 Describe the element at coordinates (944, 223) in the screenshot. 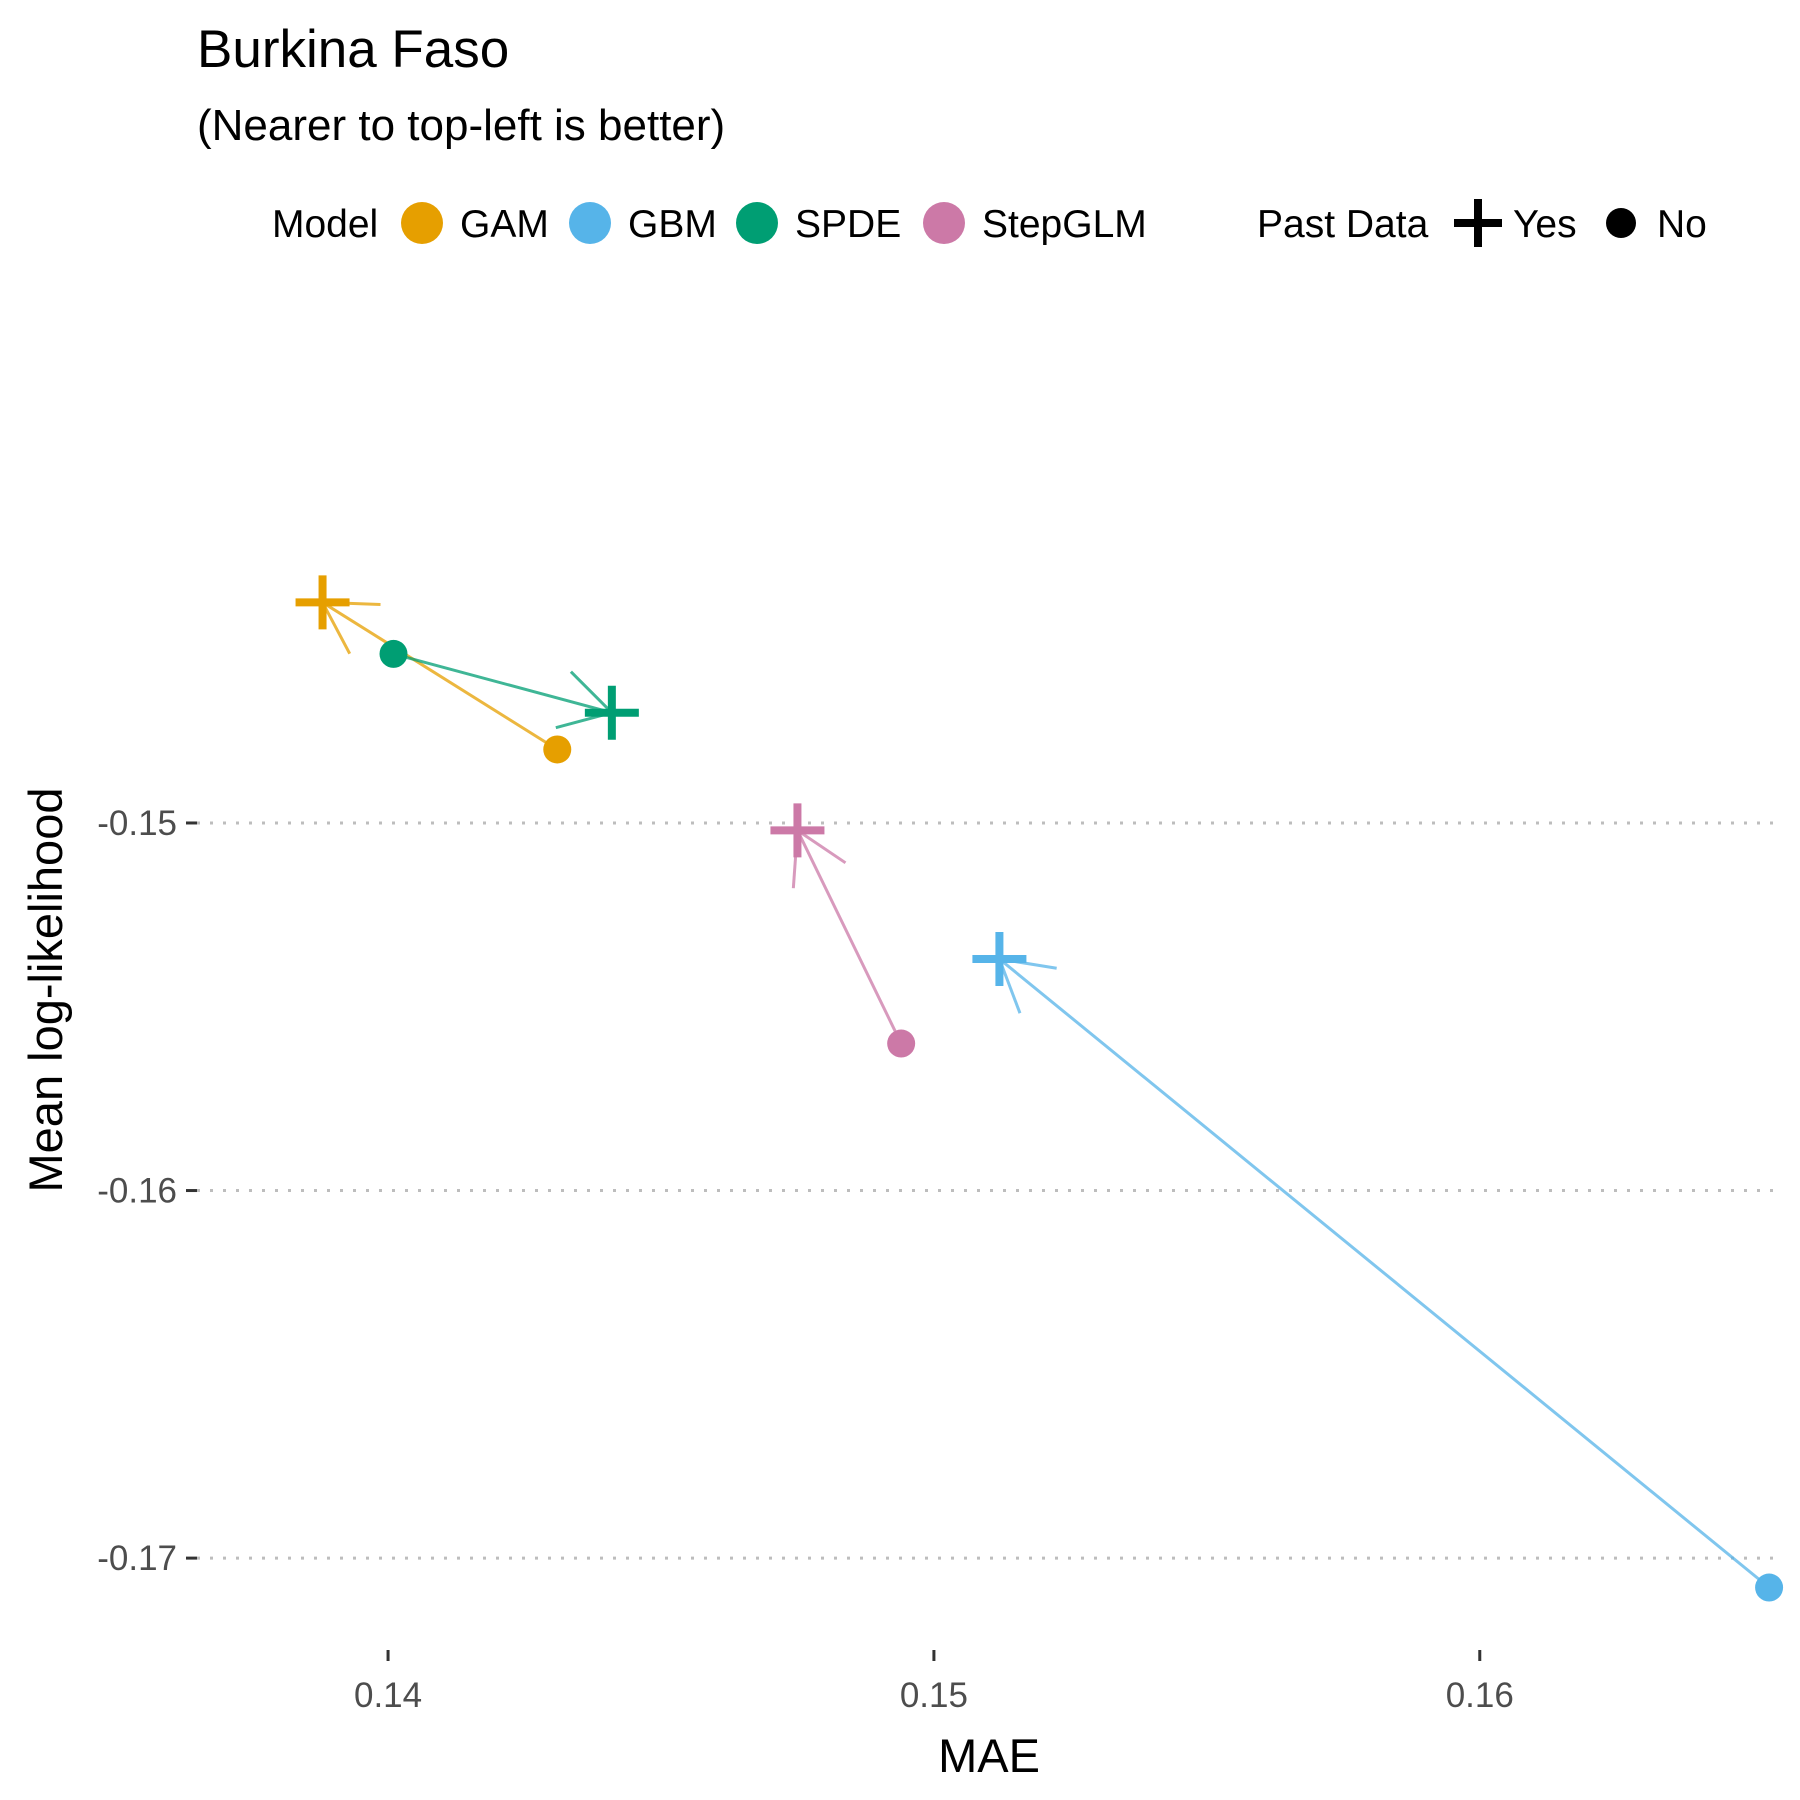

I see `legend-swatch-stepglm` at that location.